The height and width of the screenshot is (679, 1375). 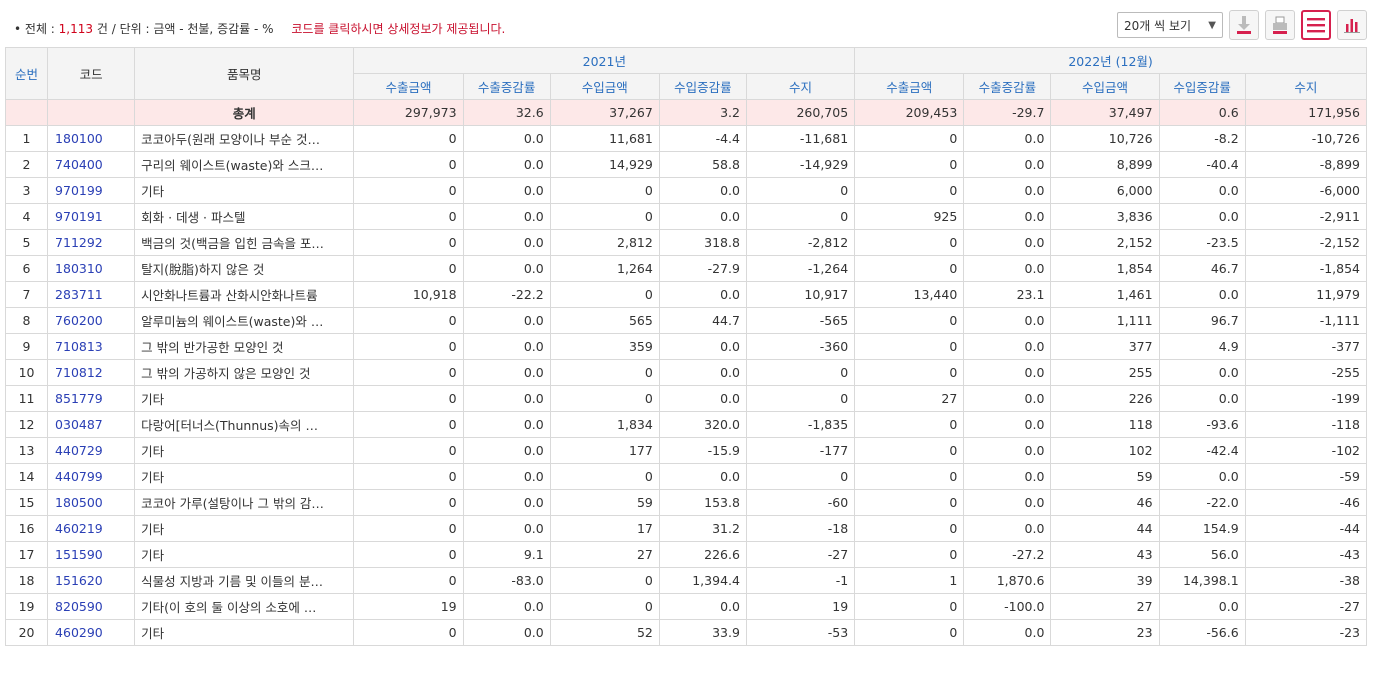 I want to click on product-code-link: 151590, so click(x=91, y=554).